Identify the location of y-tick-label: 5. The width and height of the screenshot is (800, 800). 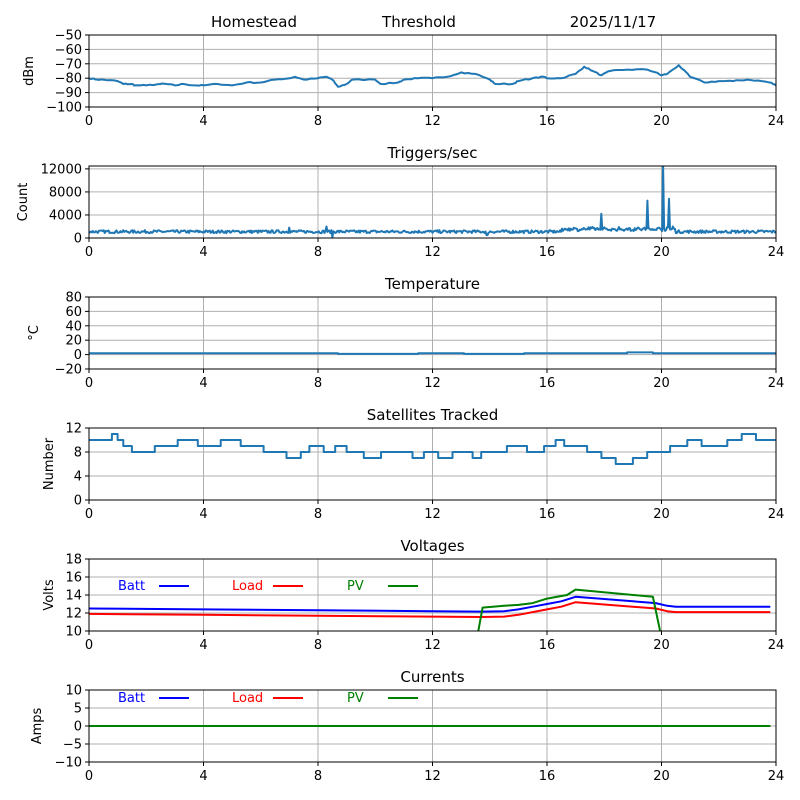
(78, 709).